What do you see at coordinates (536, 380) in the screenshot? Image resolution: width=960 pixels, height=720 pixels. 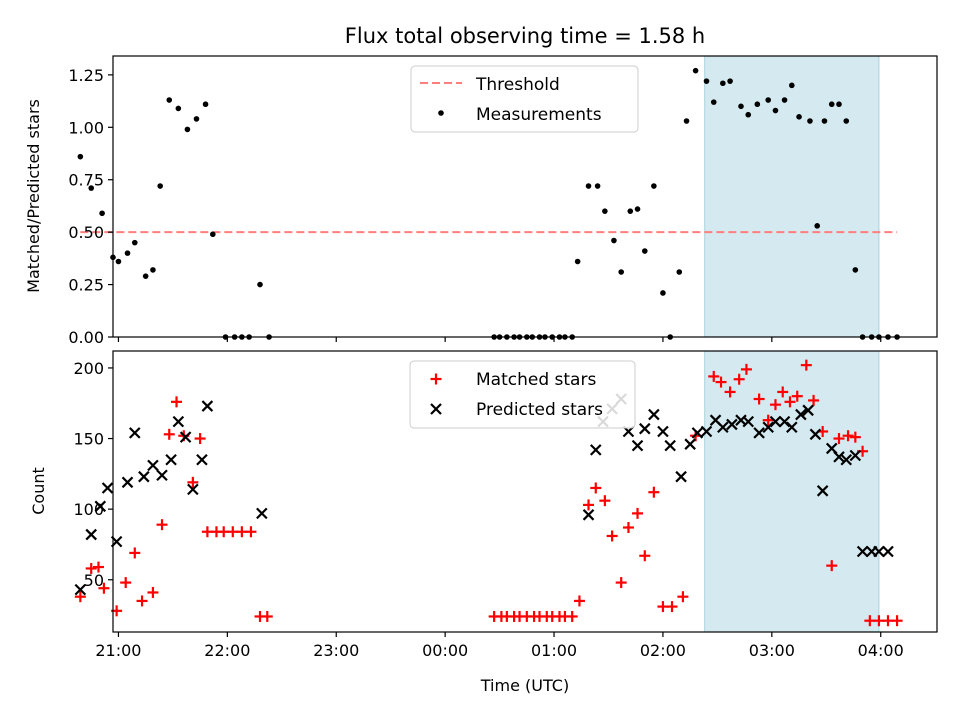 I see `matched-legend-label: Matched stars` at bounding box center [536, 380].